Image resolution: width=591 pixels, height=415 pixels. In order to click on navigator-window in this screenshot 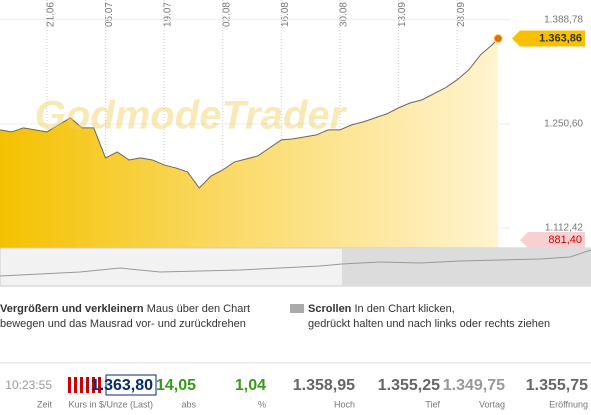, I will do `click(466, 267)`.